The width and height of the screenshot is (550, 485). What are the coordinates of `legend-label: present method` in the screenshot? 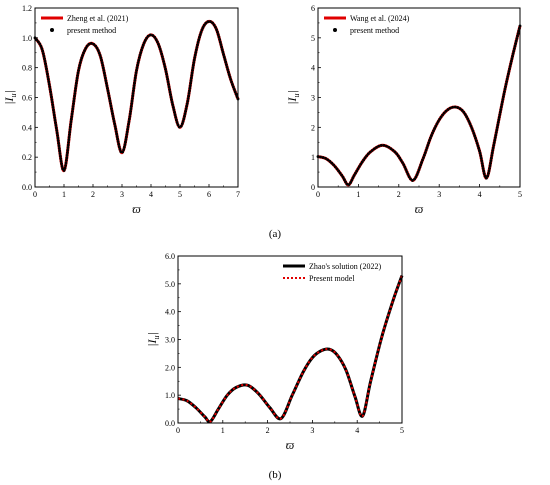 It's located at (91, 30).